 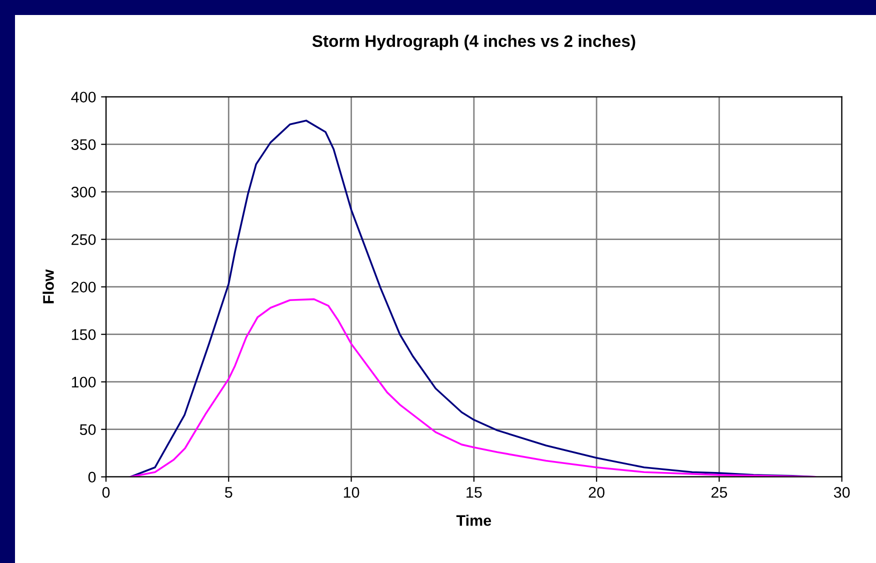 What do you see at coordinates (352, 492) in the screenshot?
I see `x-tick-label: 10` at bounding box center [352, 492].